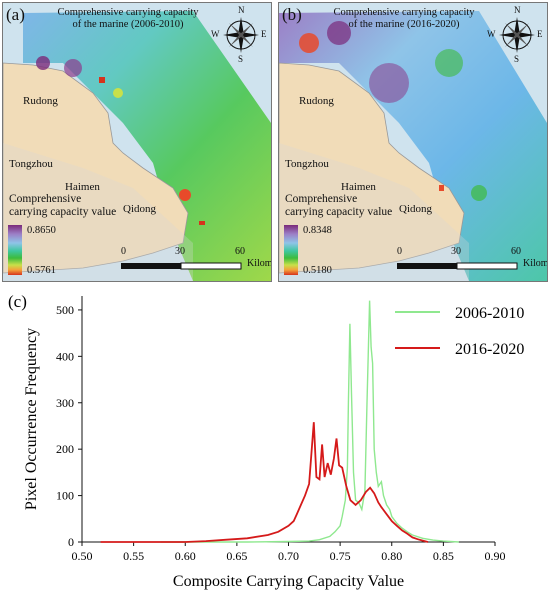 This screenshot has width=550, height=606. Describe the element at coordinates (321, 199) in the screenshot. I see `legend-title-b-line1: Comprehensive` at that location.